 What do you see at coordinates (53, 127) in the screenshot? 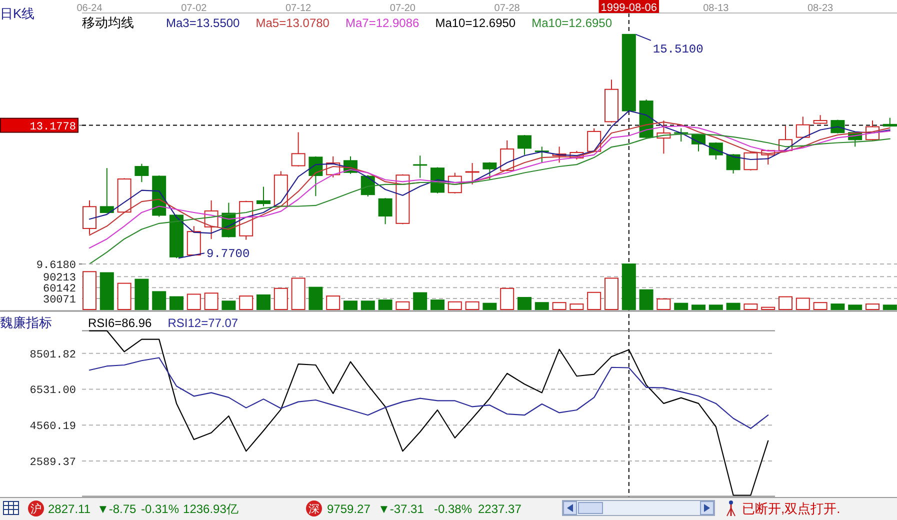
I see `y-tick-label: 13.1778` at bounding box center [53, 127].